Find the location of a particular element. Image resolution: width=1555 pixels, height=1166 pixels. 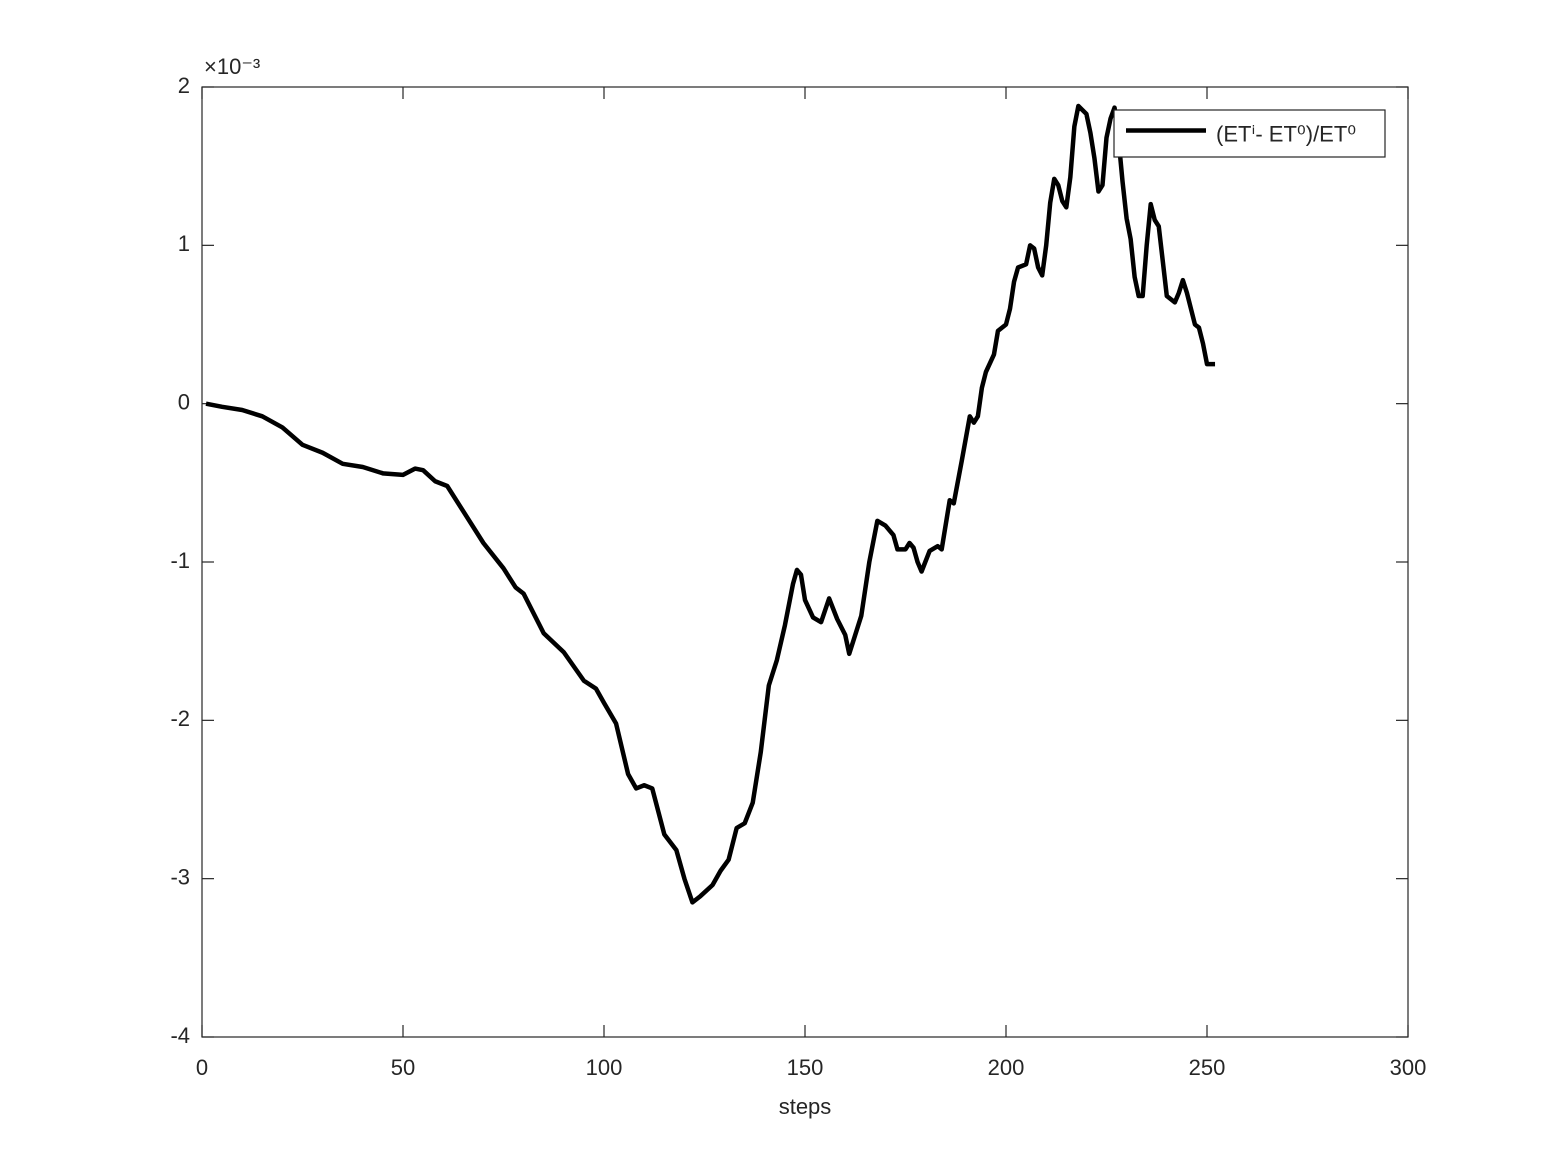

x-tick-label: 50 is located at coordinates (403, 1067).